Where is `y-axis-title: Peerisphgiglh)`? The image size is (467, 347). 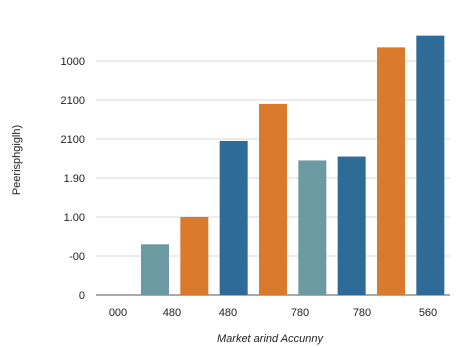
y-axis-title: Peerisphgiglh) is located at coordinates (17, 160).